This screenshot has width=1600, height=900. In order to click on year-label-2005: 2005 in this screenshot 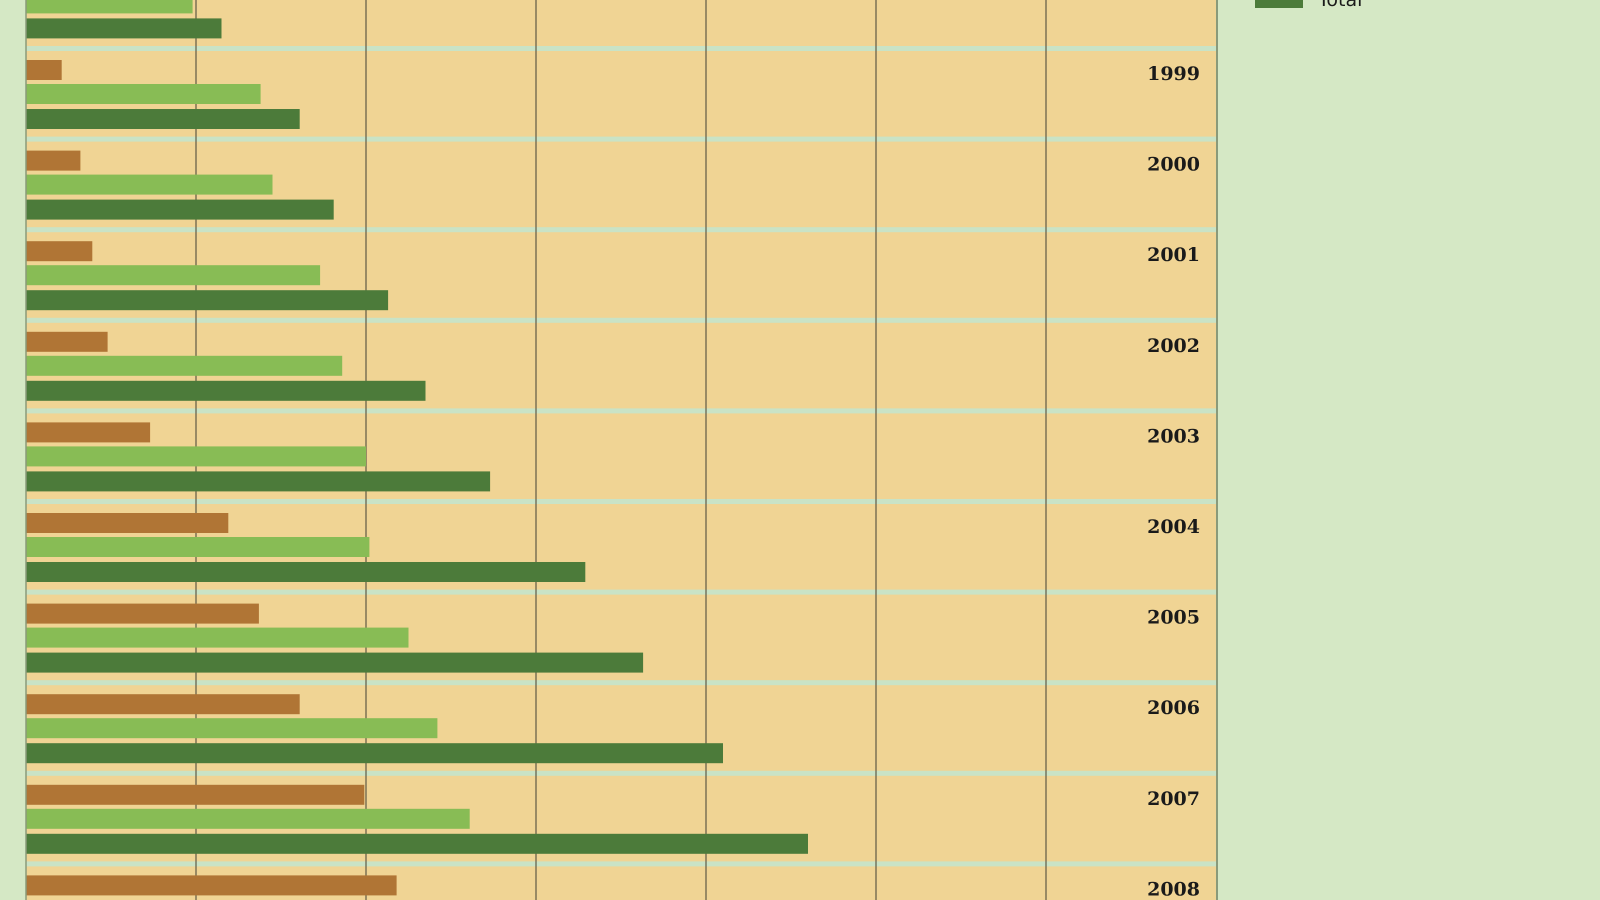, I will do `click(1173, 618)`.